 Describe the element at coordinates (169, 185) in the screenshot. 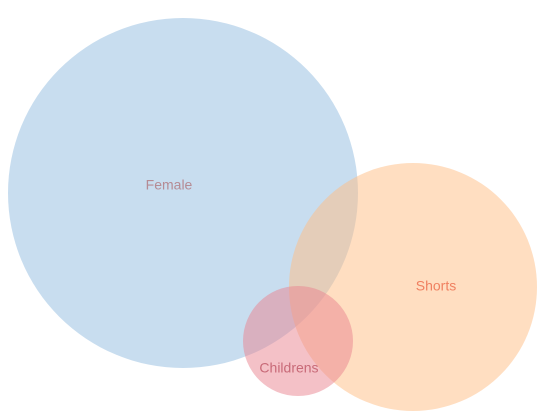

I see `set-label-female: Female` at that location.